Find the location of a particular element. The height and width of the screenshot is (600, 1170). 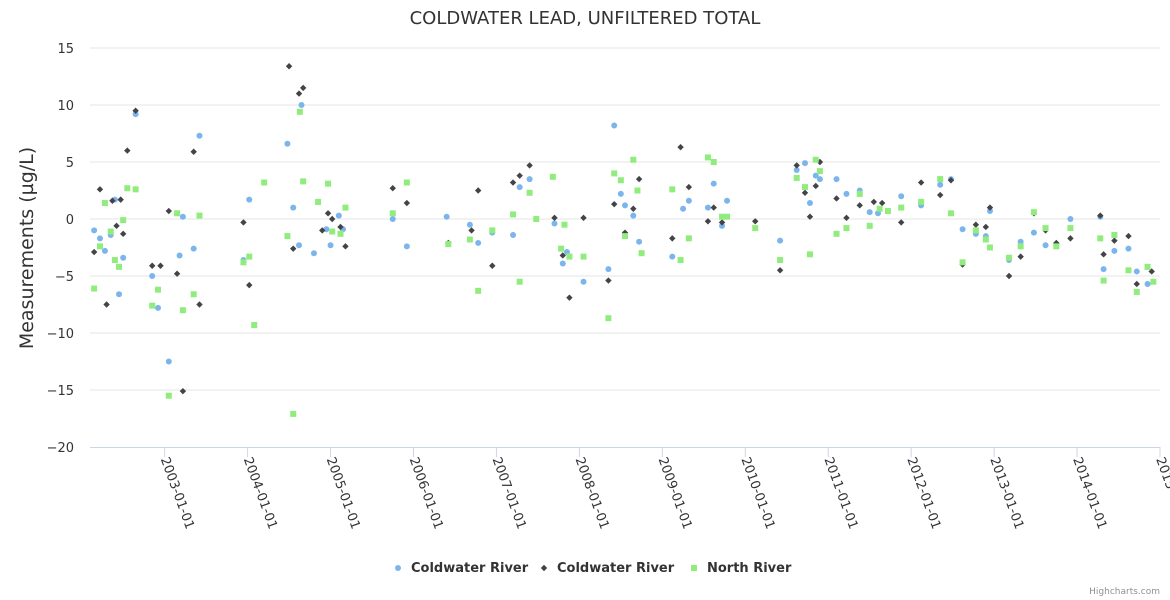

credits-link: Highcharts.com is located at coordinates (1124, 592).